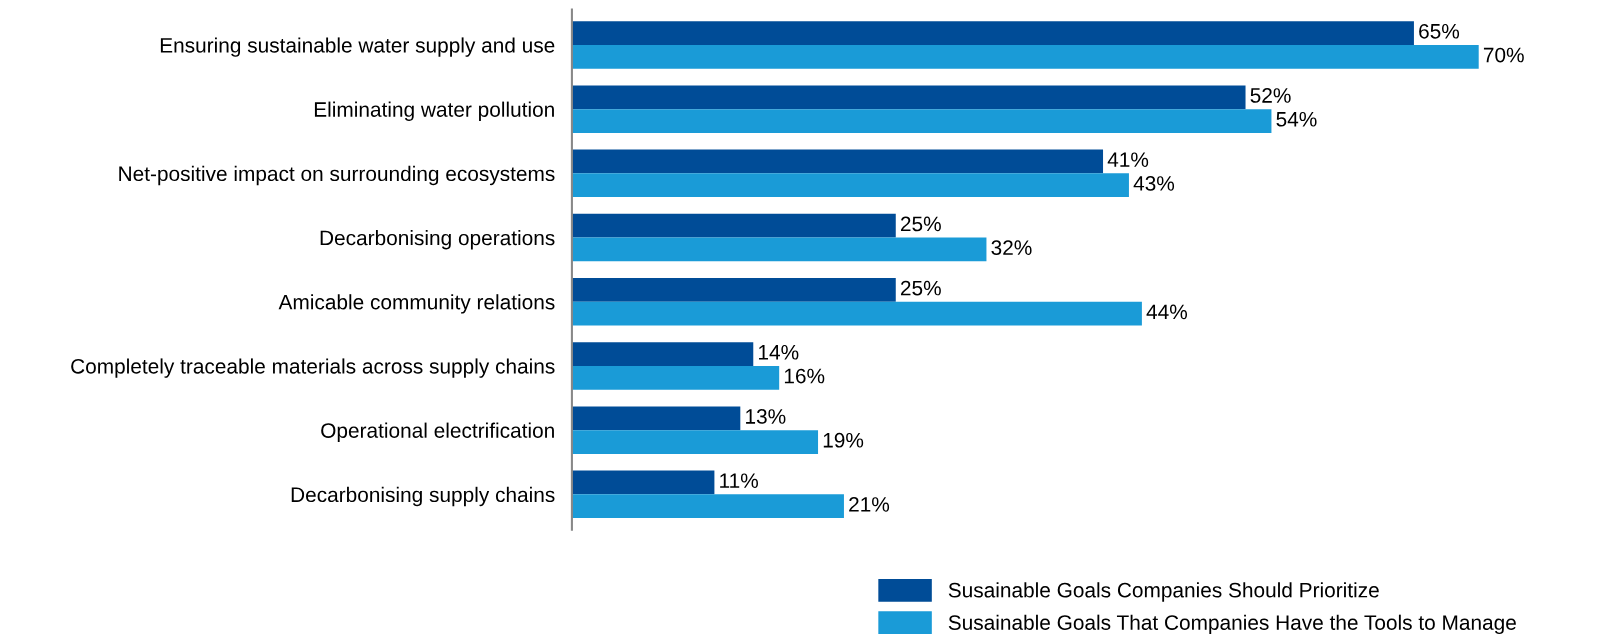  Describe the element at coordinates (739, 480) in the screenshot. I see `data-label: 11%` at that location.